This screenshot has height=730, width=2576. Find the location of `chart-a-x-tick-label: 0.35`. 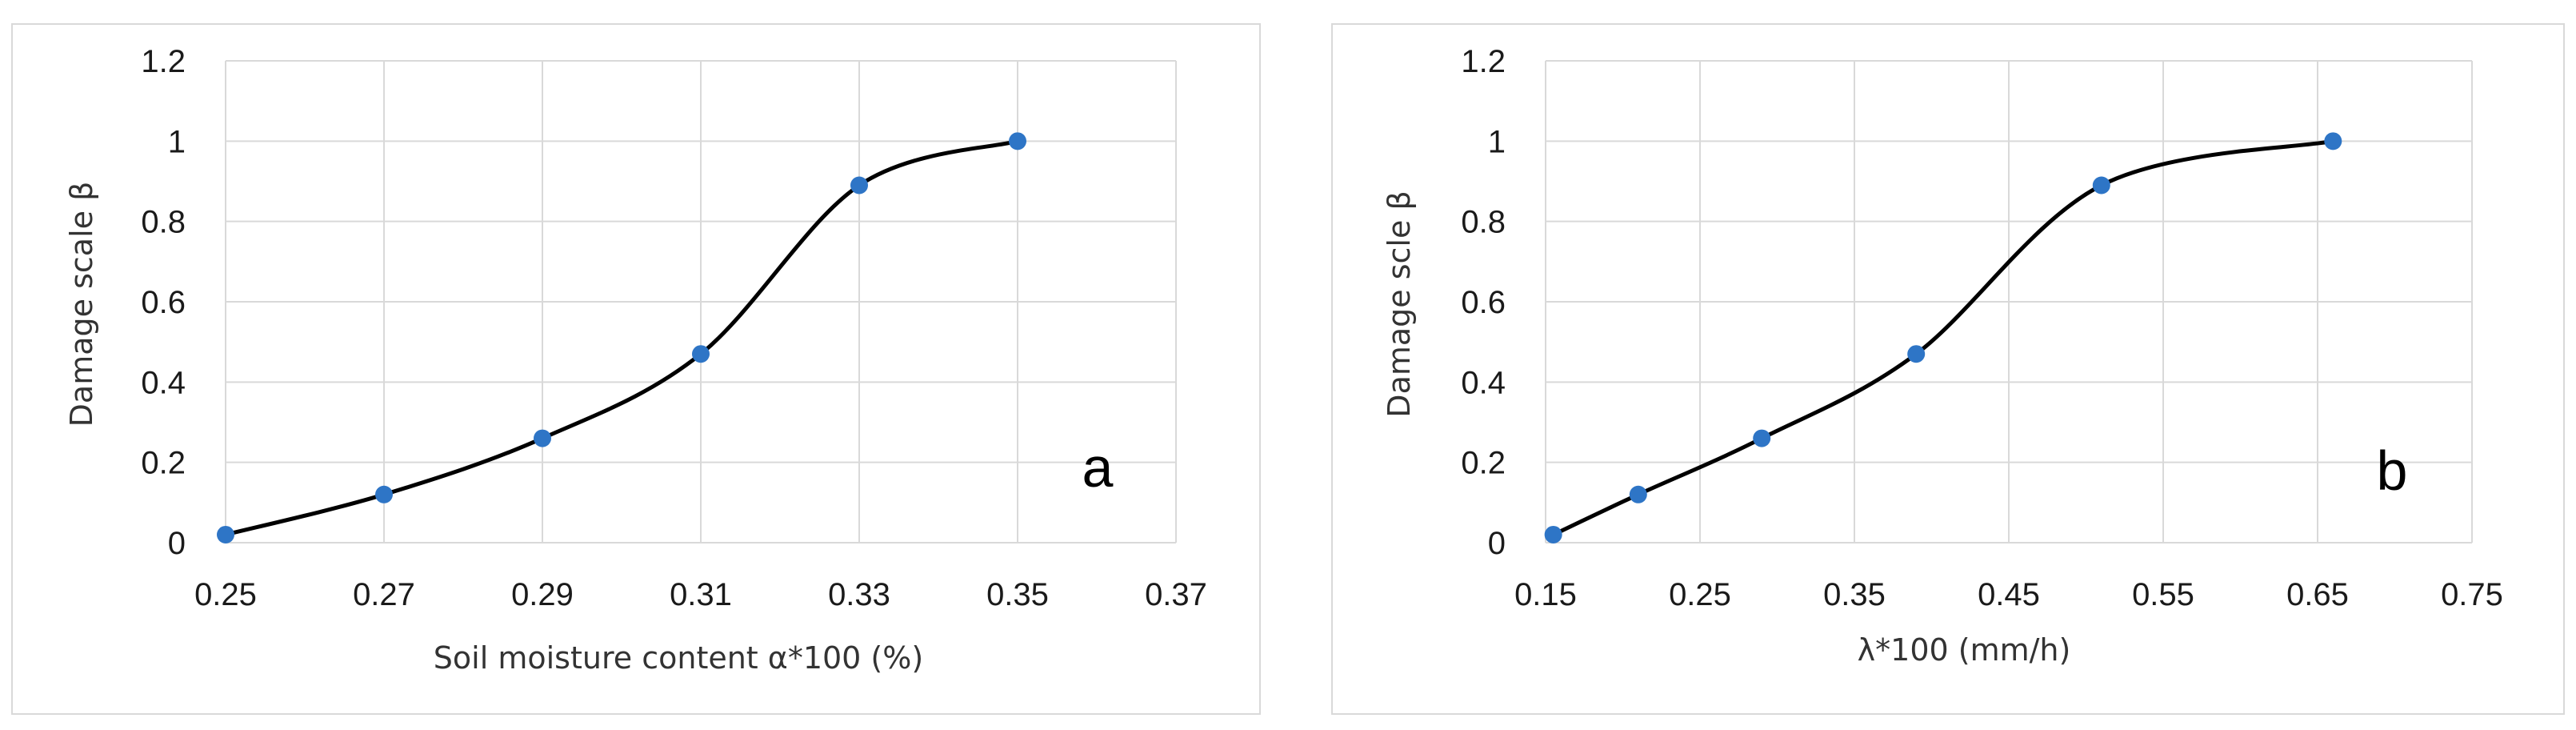

chart-a-x-tick-label: 0.35 is located at coordinates (1017, 594).